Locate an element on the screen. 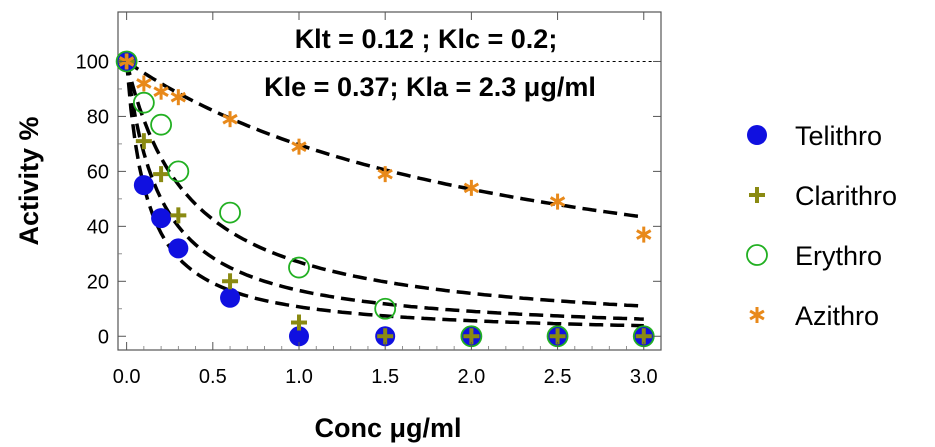 The height and width of the screenshot is (447, 935). x-tick-label: 3.0 is located at coordinates (644, 377).